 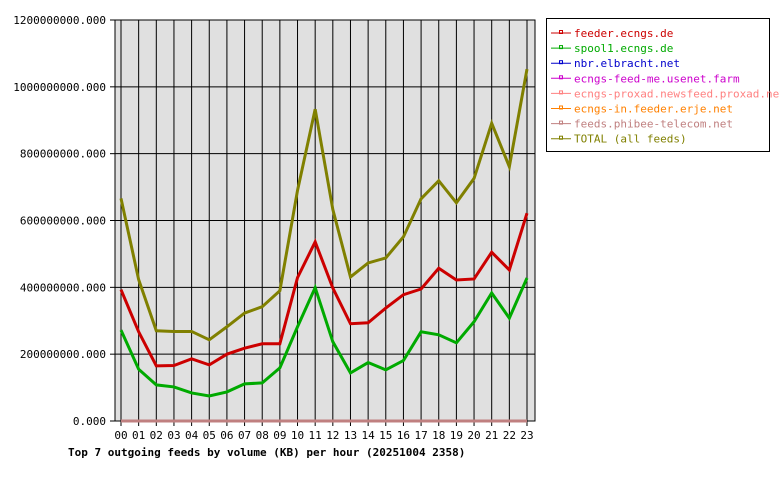 What do you see at coordinates (657, 78) in the screenshot?
I see `legend-label: ecngs-feed-me.usenet.farm` at bounding box center [657, 78].